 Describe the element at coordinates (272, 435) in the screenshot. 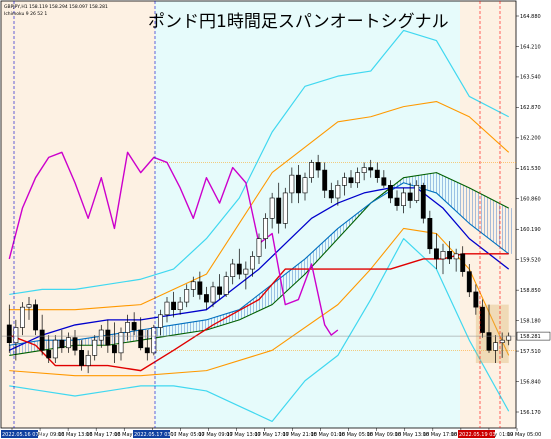

I see `x-tick-label: 17 May 17:00` at that location.